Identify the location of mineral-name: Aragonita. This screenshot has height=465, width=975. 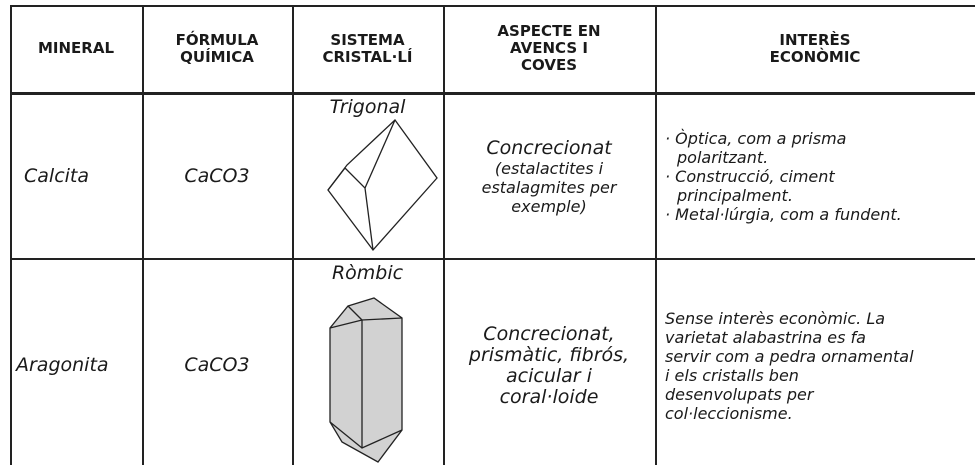
(62, 365).